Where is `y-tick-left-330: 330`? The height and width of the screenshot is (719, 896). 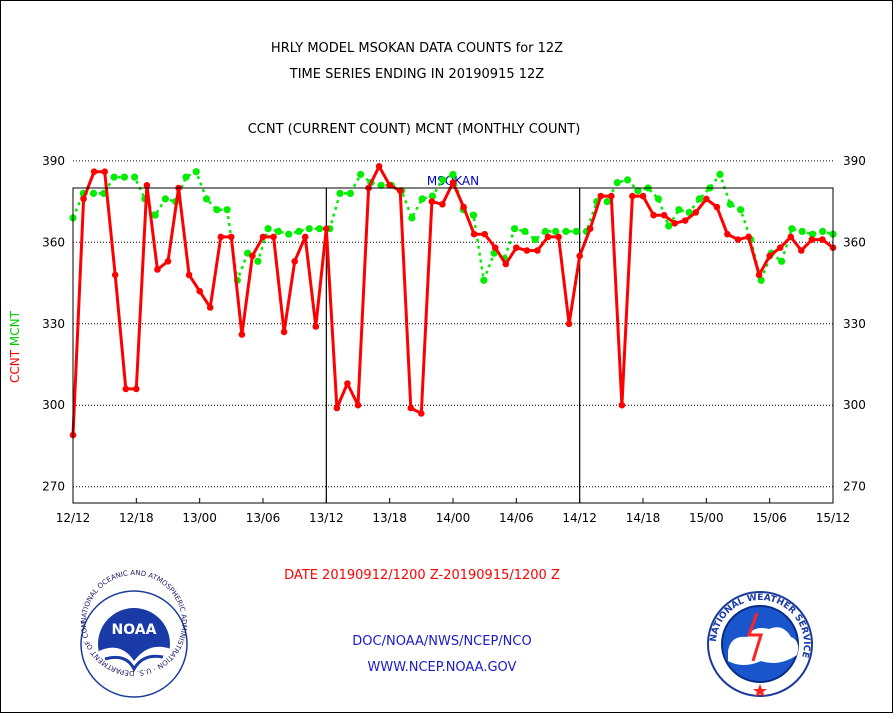 y-tick-left-330: 330 is located at coordinates (53, 324).